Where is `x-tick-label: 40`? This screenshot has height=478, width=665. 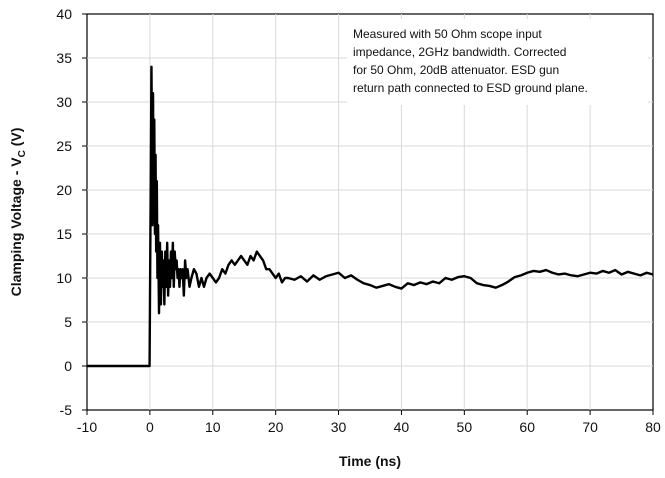 x-tick-label: 40 is located at coordinates (402, 427).